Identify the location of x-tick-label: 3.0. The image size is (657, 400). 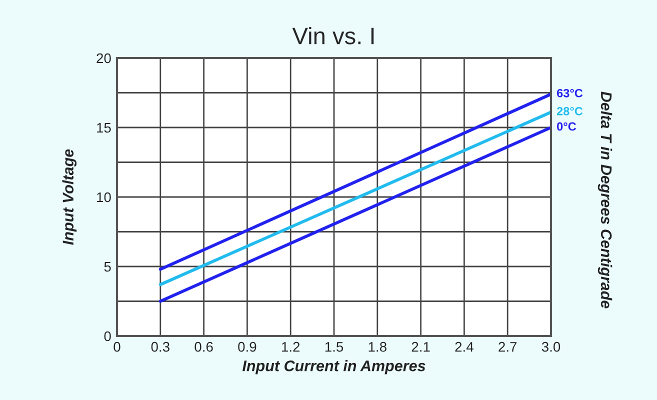
(551, 347).